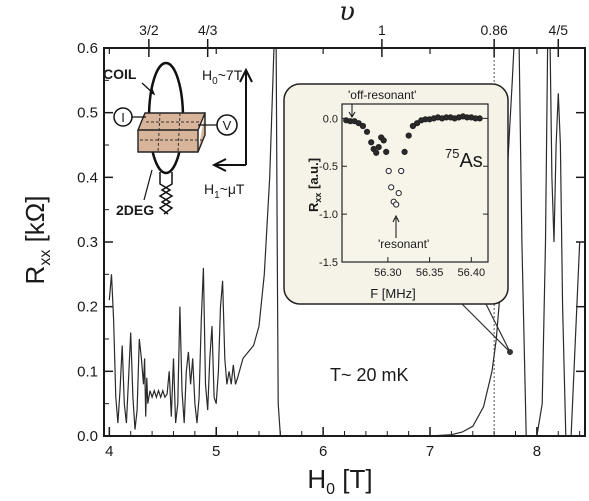 Image resolution: width=589 pixels, height=501 pixels. Describe the element at coordinates (396, 226) in the screenshot. I see `resonant-arrow-icon` at that location.